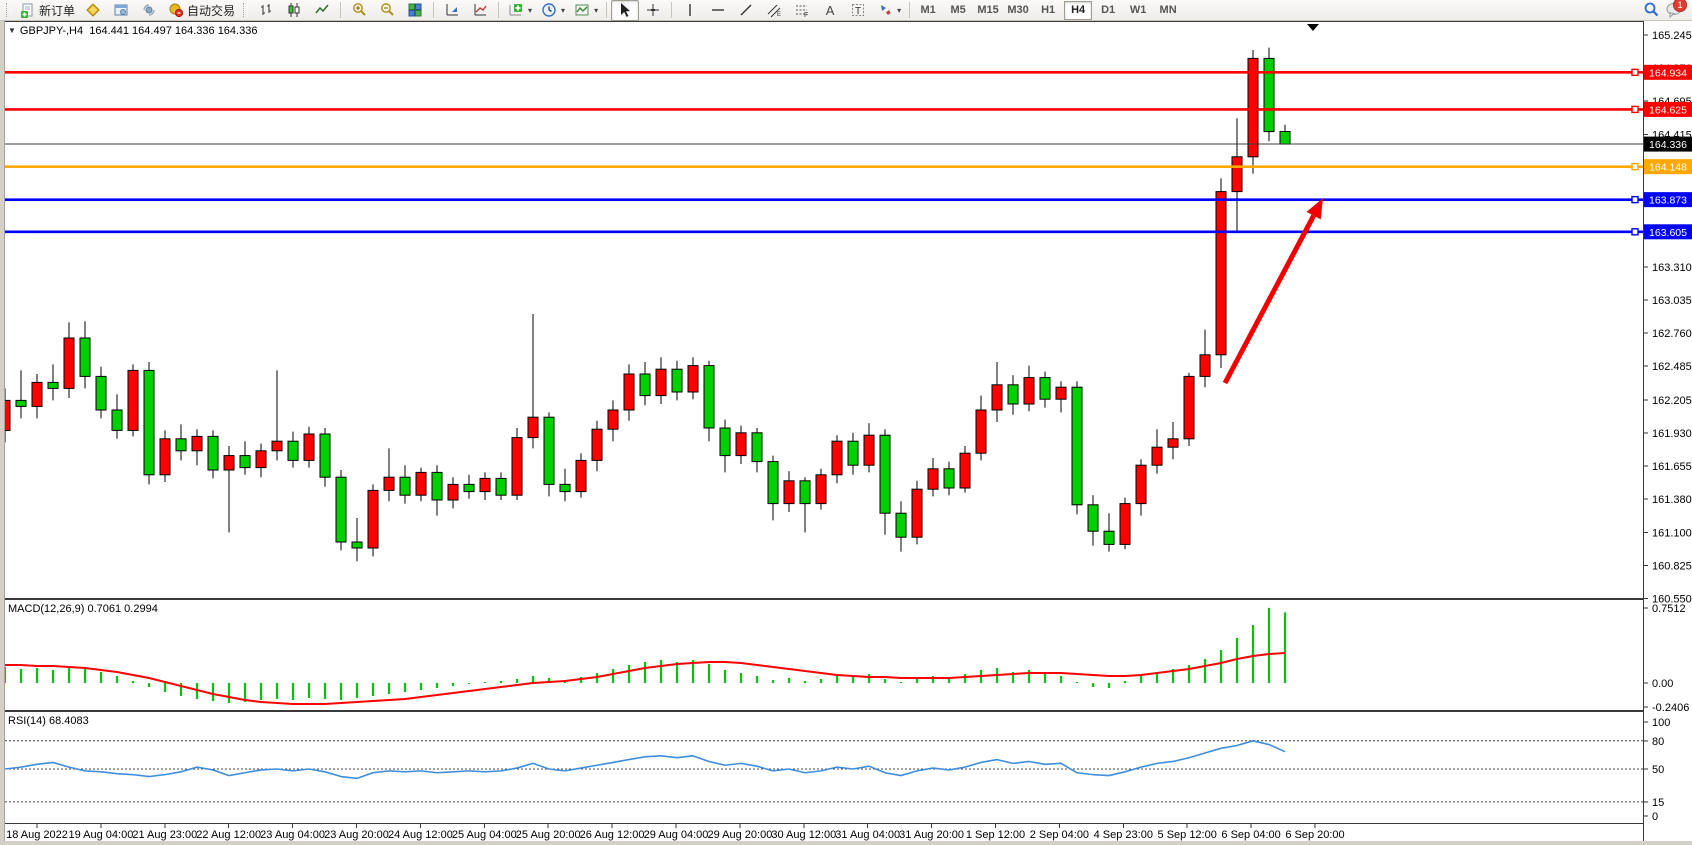 The width and height of the screenshot is (1692, 845). I want to click on tile-windows-button, so click(415, 10).